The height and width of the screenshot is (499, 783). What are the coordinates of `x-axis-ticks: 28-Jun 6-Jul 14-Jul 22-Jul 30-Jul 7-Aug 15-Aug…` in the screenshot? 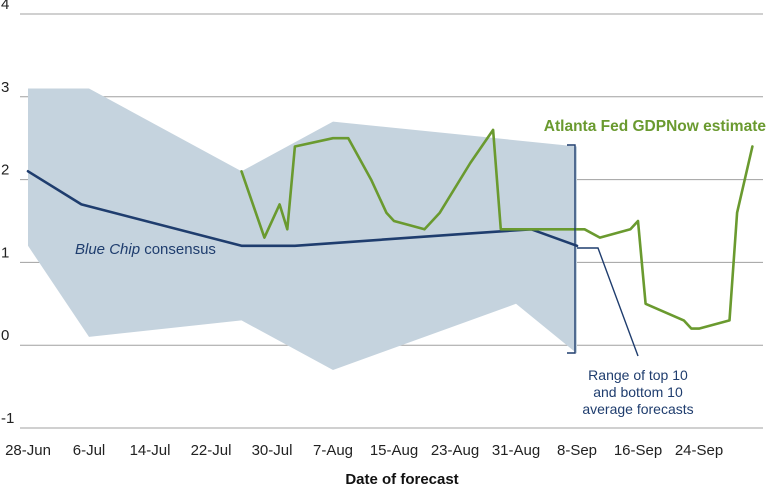 It's located at (364, 450).